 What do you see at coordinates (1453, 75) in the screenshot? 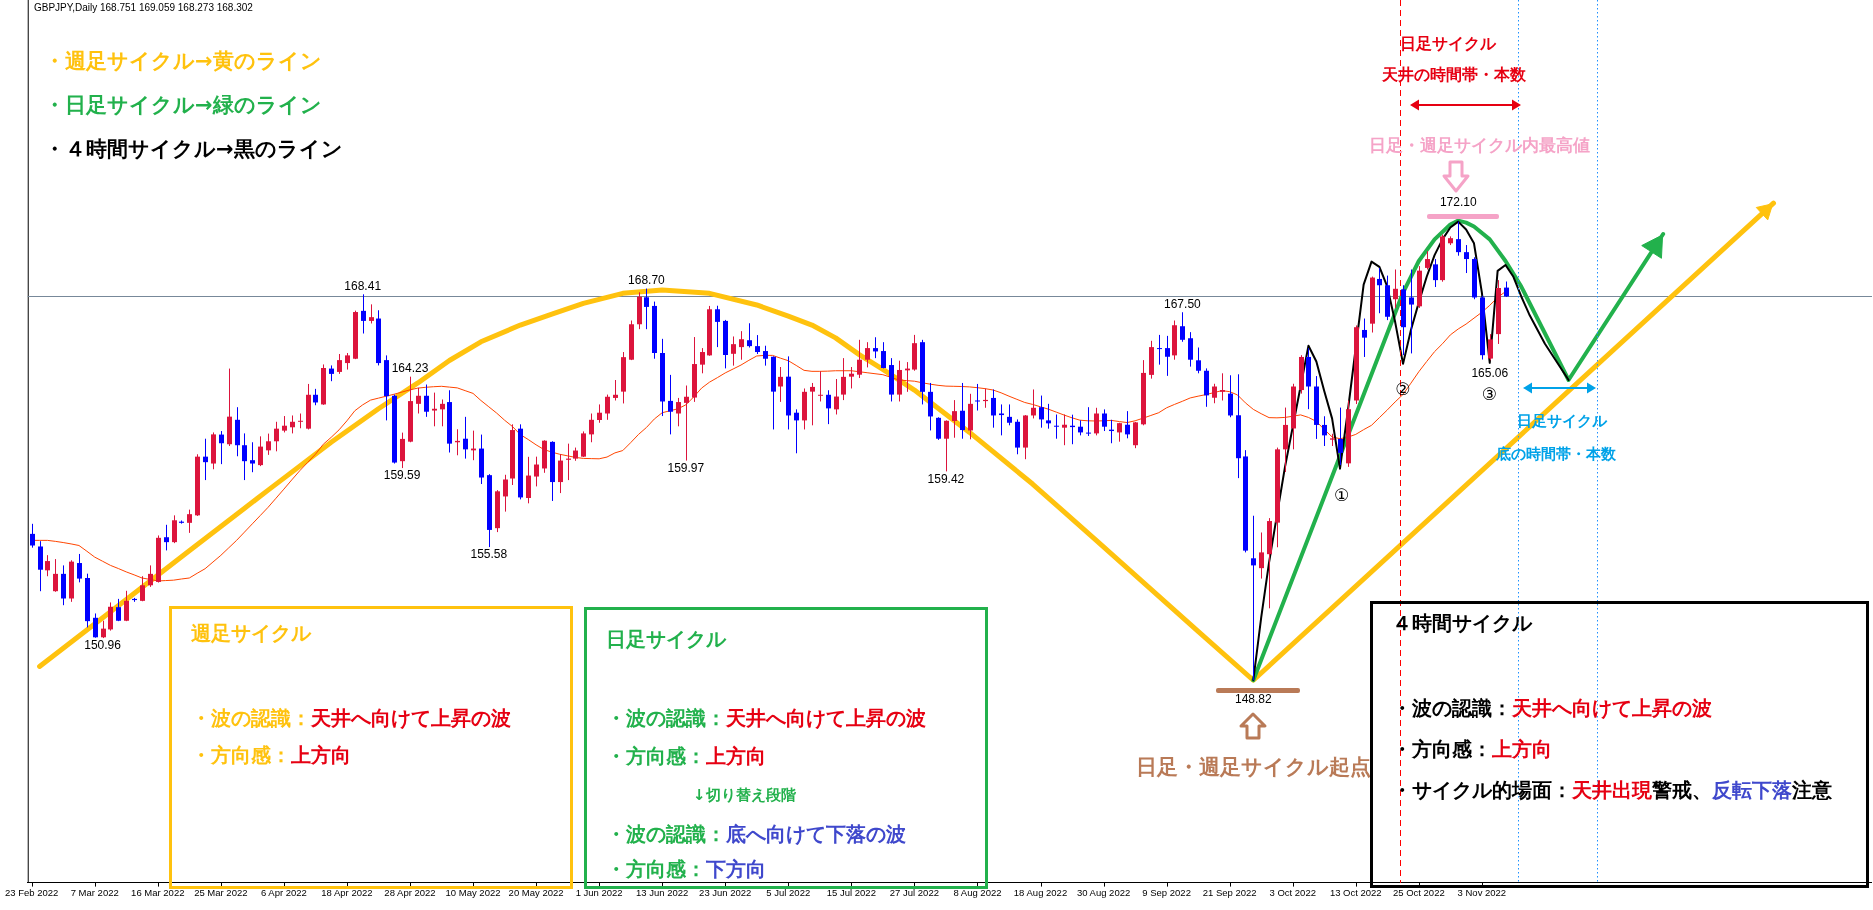
I see `text: 天井の時間帯・本数` at bounding box center [1453, 75].